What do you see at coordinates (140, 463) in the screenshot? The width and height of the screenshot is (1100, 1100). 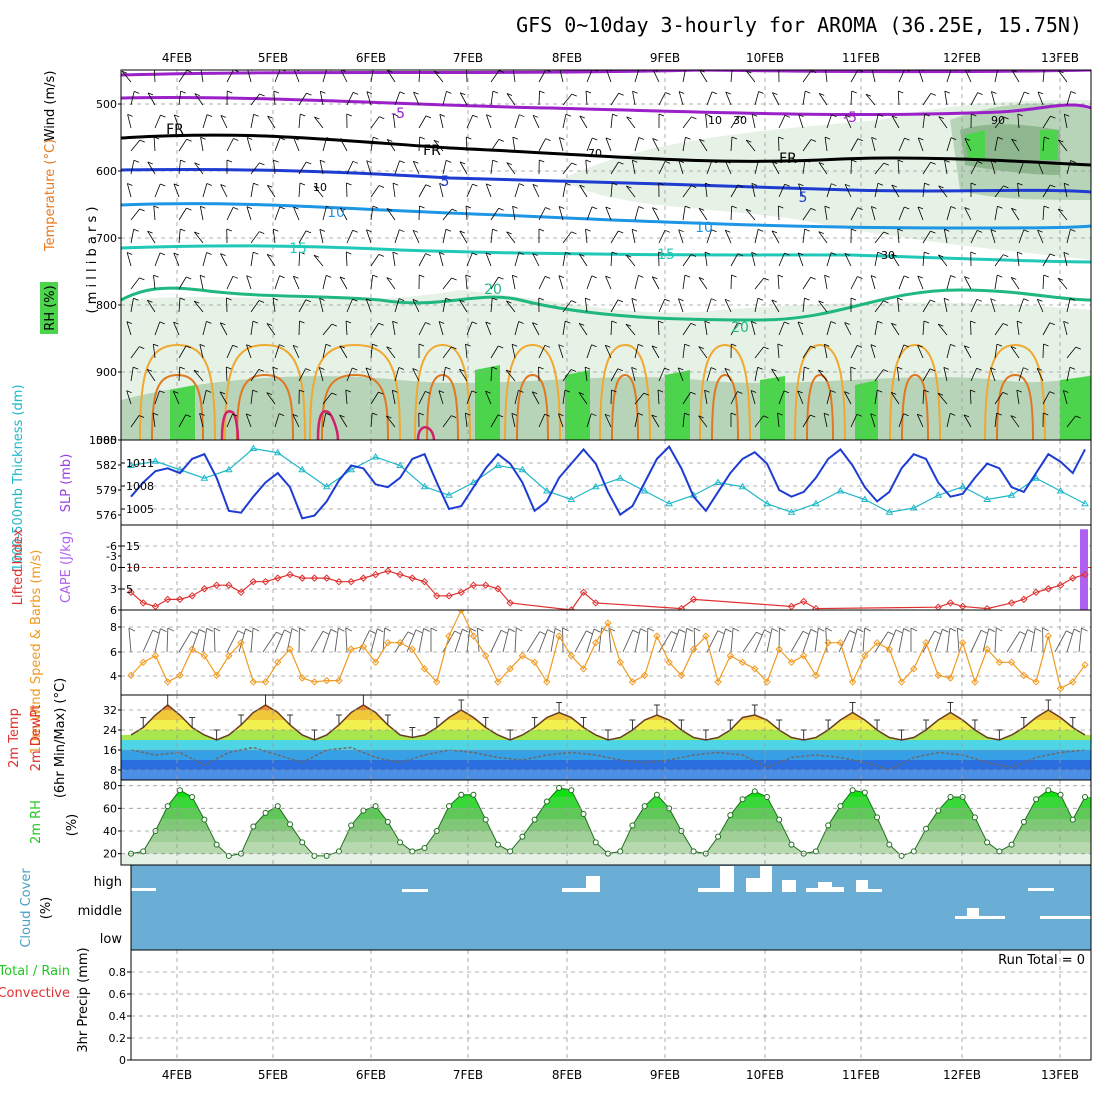 I see `tick-label: 1011` at bounding box center [140, 463].